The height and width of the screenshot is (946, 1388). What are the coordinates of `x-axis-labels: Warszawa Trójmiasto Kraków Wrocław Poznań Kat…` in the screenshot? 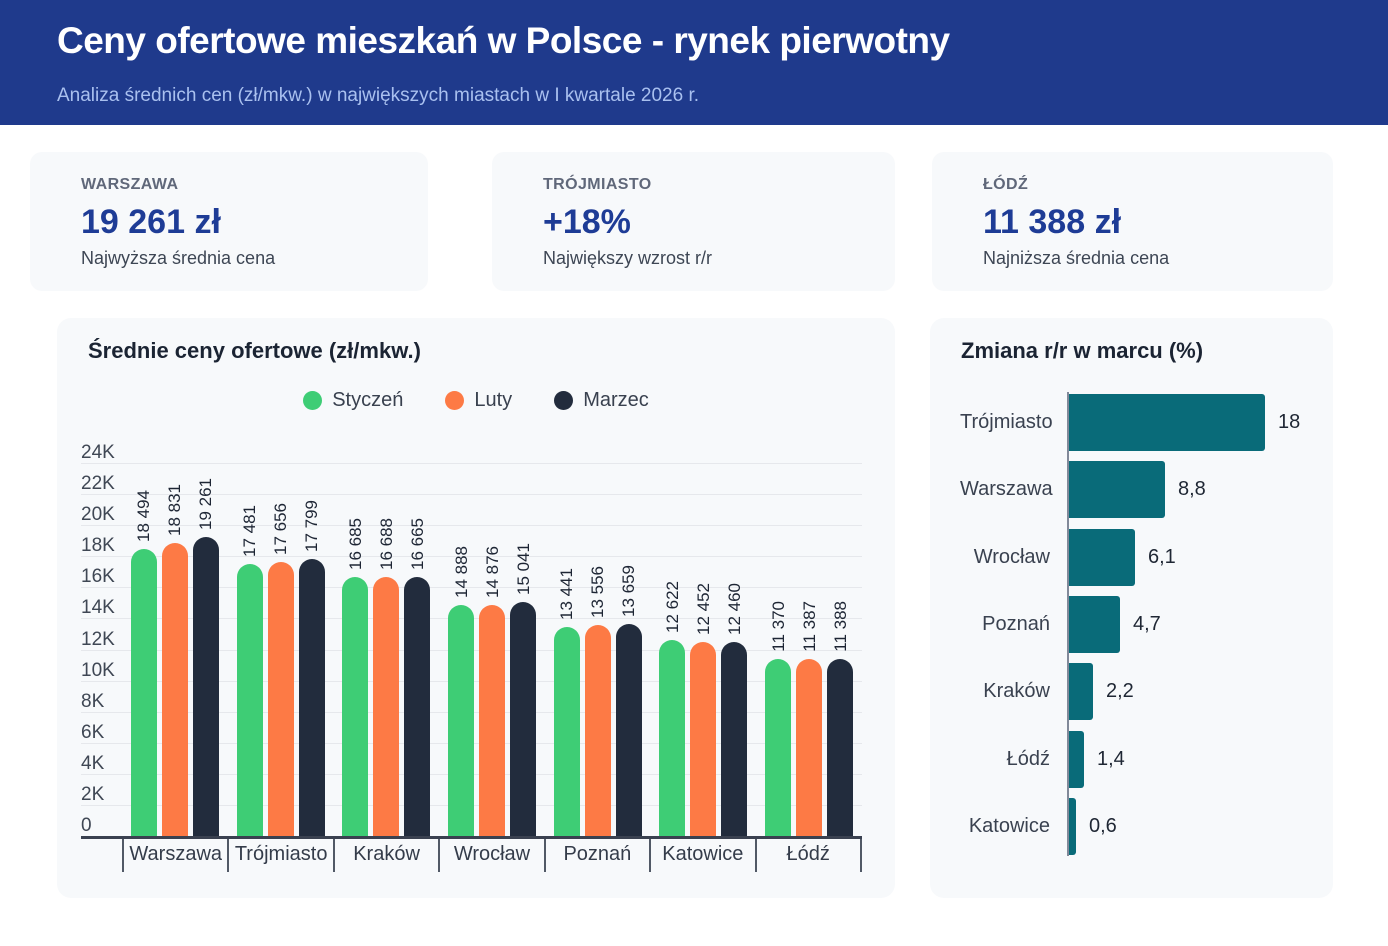 It's located at (492, 855).